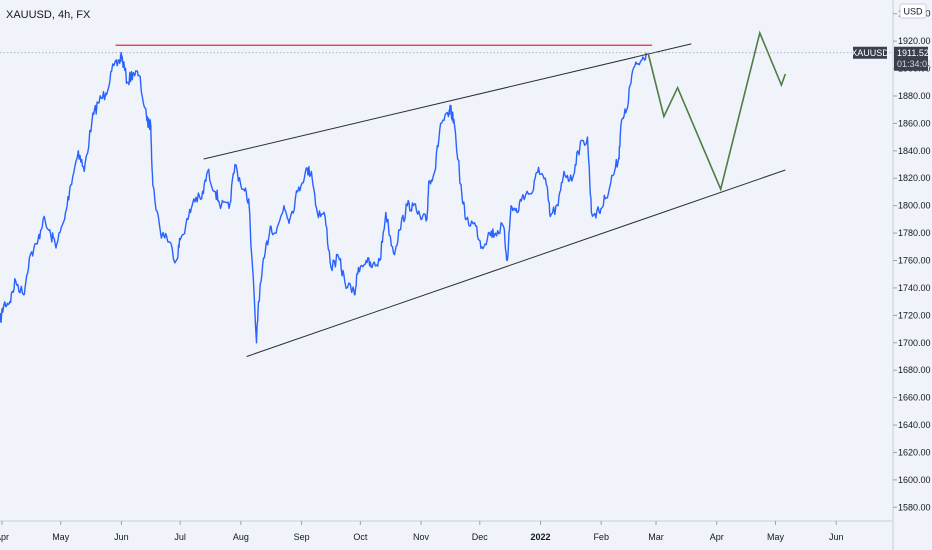  Describe the element at coordinates (914, 370) in the screenshot. I see `price-axis-tick-label: 1680.00` at that location.